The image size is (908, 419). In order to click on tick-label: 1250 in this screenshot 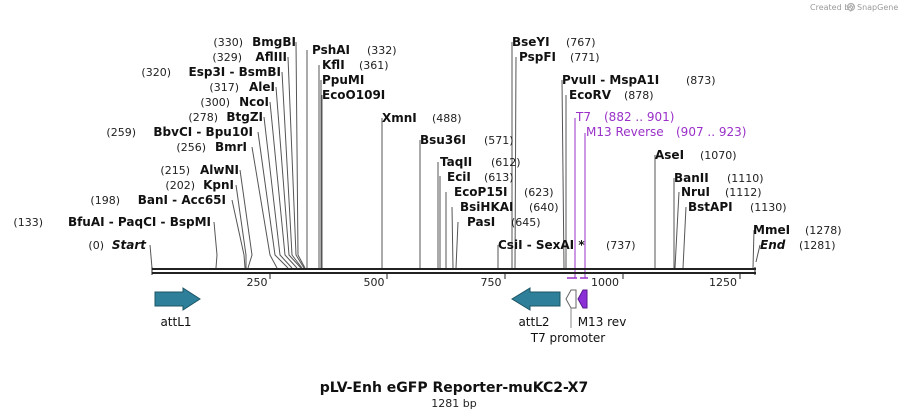, I will do `click(723, 282)`.